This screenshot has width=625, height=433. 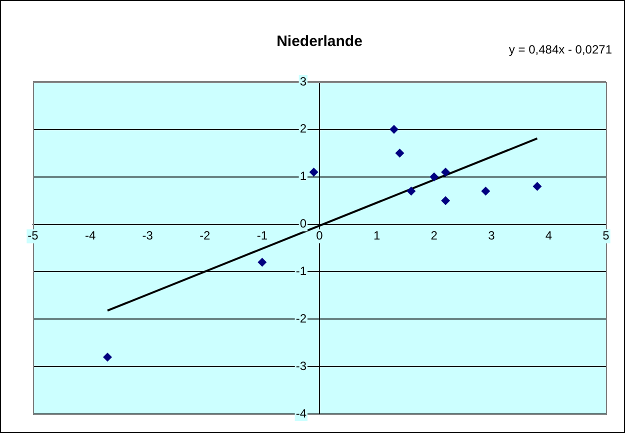 What do you see at coordinates (303, 176) in the screenshot?
I see `y-tick-label: 1` at bounding box center [303, 176].